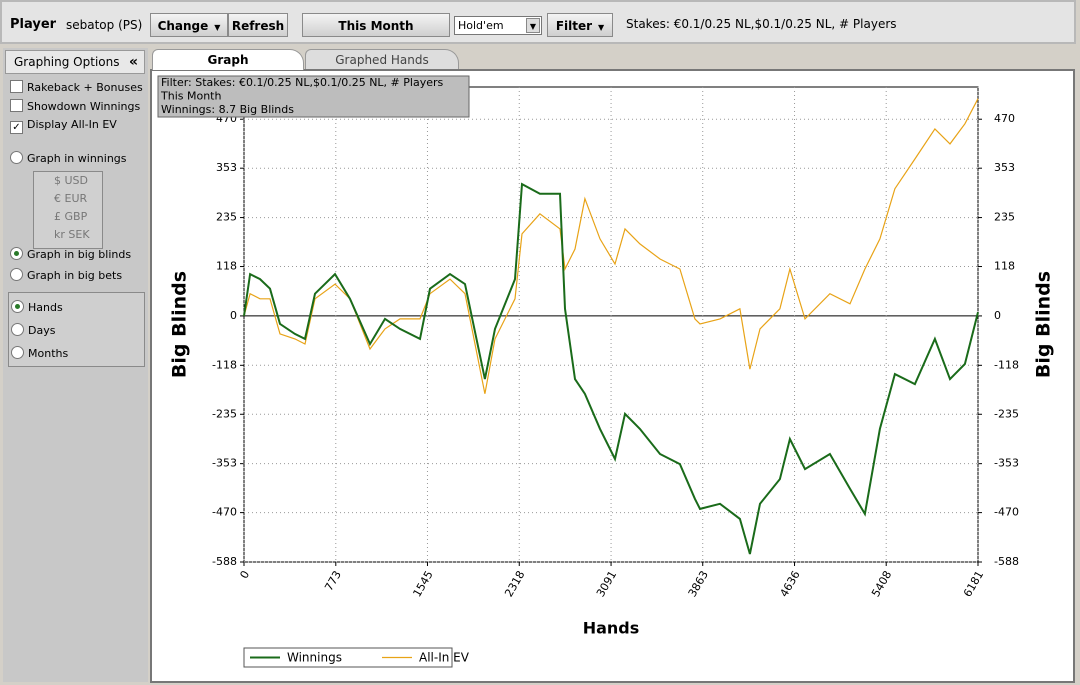 This screenshot has width=1080, height=685. I want to click on y2-tick-label: 353, so click(1004, 167).